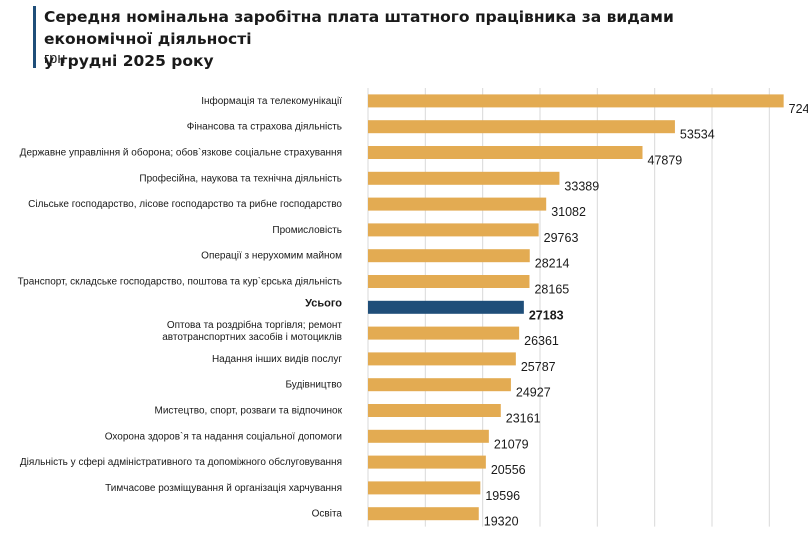  Describe the element at coordinates (307, 230) in the screenshot. I see `category-label: Промисловість` at that location.